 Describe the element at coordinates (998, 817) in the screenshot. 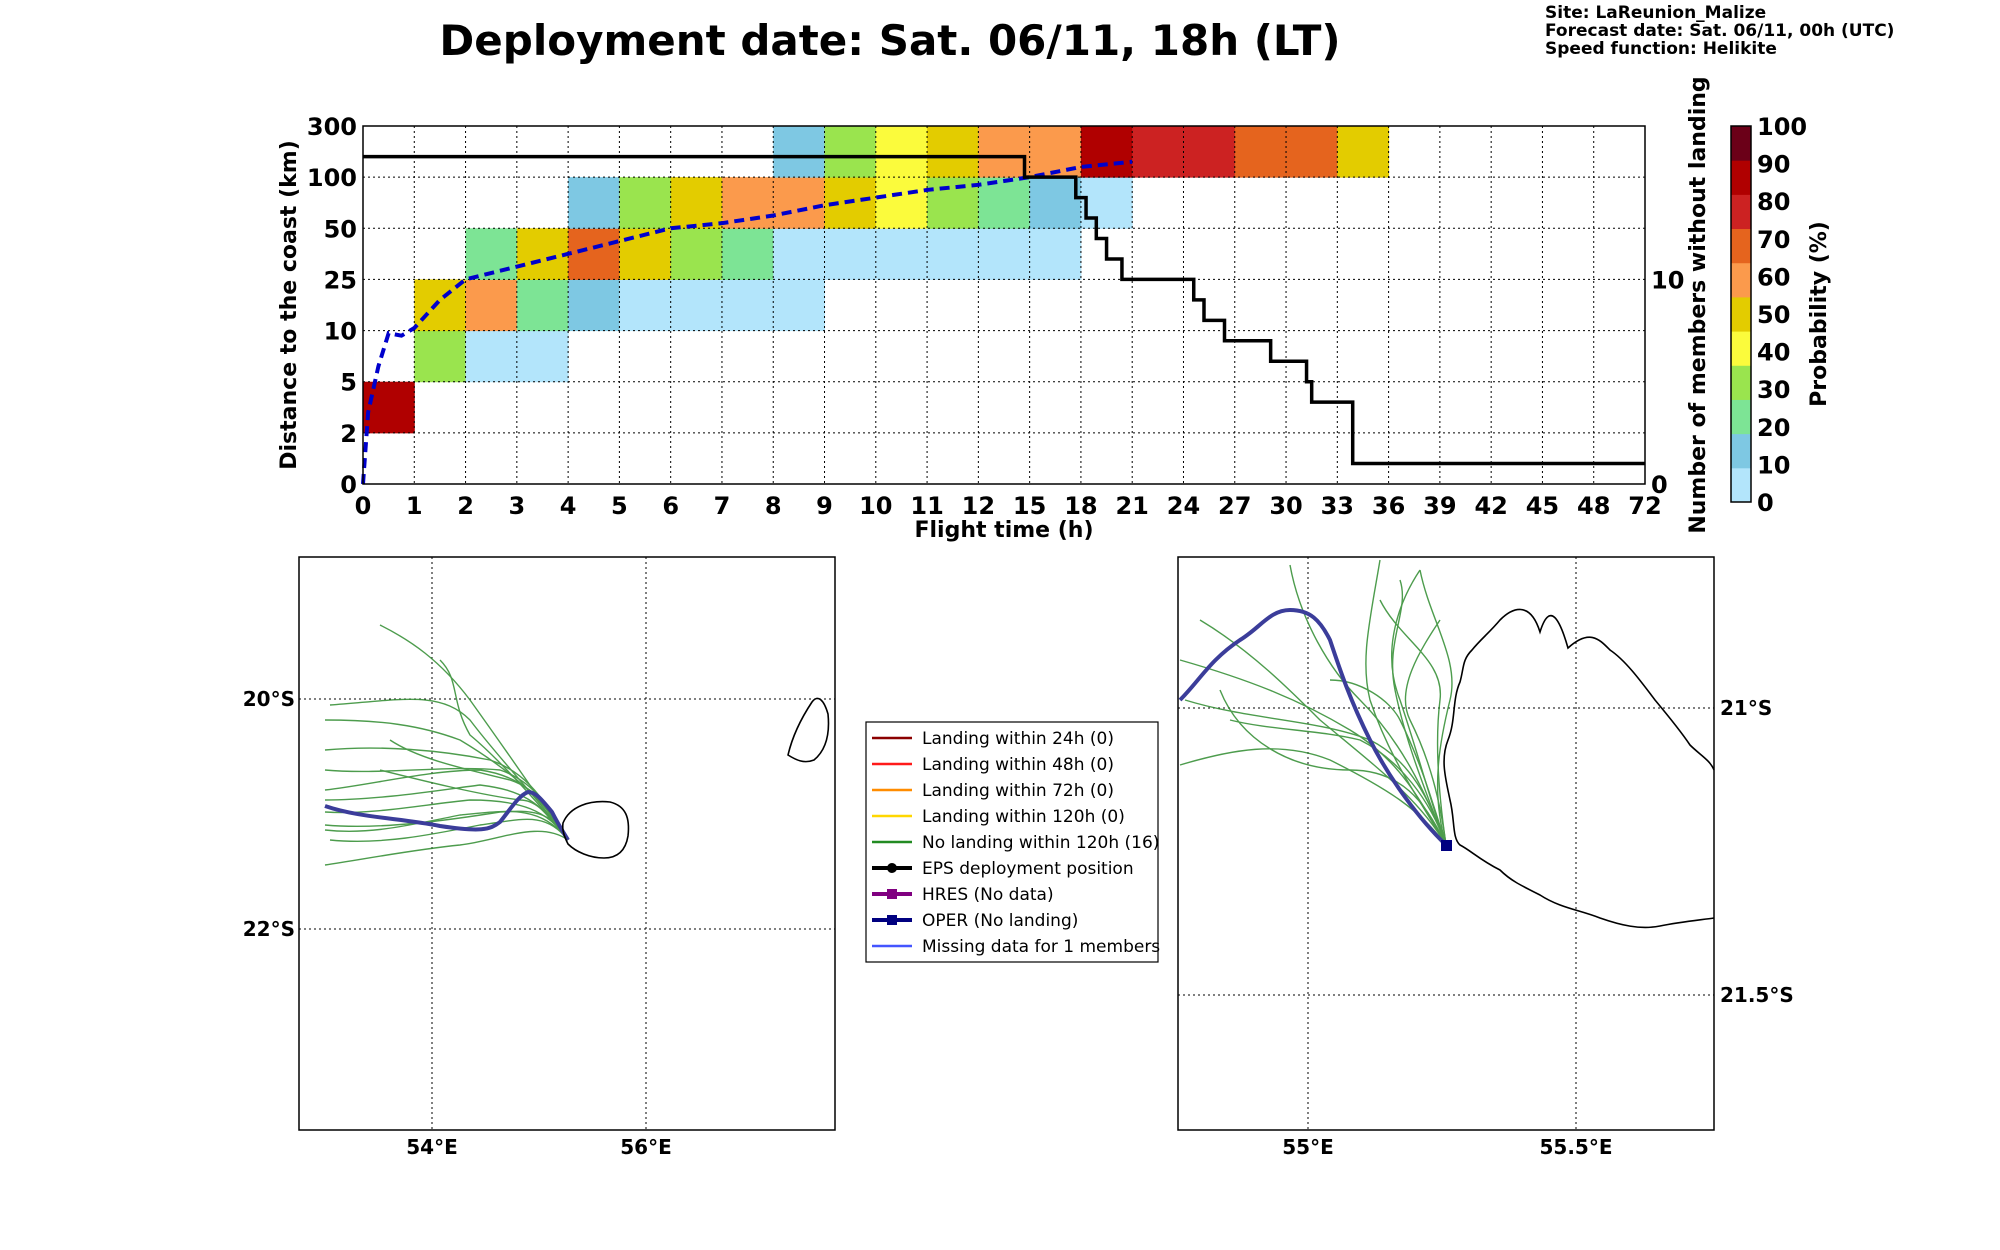

I see `legend-item: Landing within 120h (0)` at that location.